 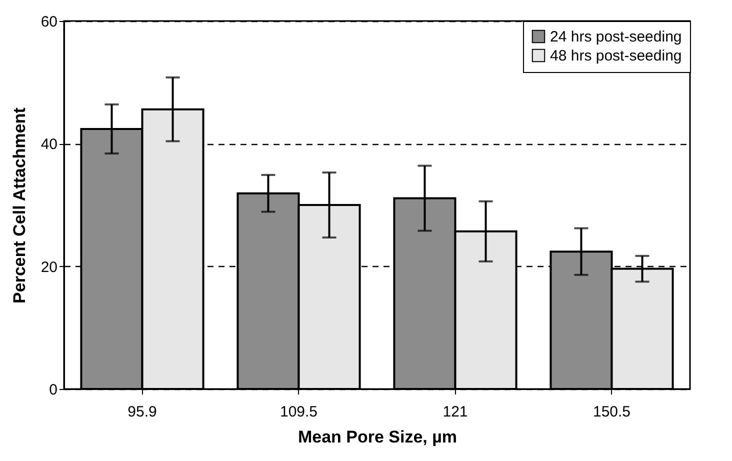 What do you see at coordinates (49, 22) in the screenshot?
I see `y-tick-label: 60` at bounding box center [49, 22].